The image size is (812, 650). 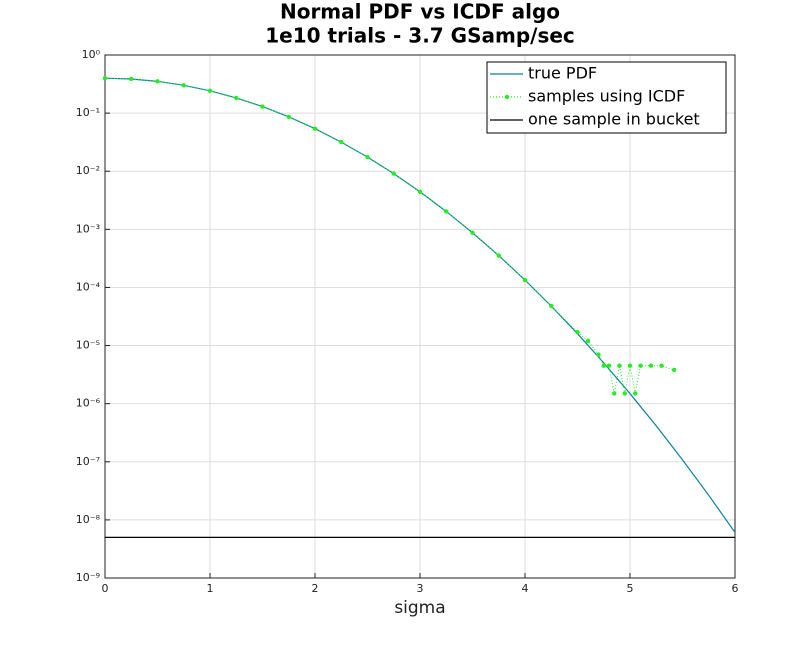 What do you see at coordinates (88, 286) in the screenshot?
I see `y-tick-label: 10⁻⁴` at bounding box center [88, 286].